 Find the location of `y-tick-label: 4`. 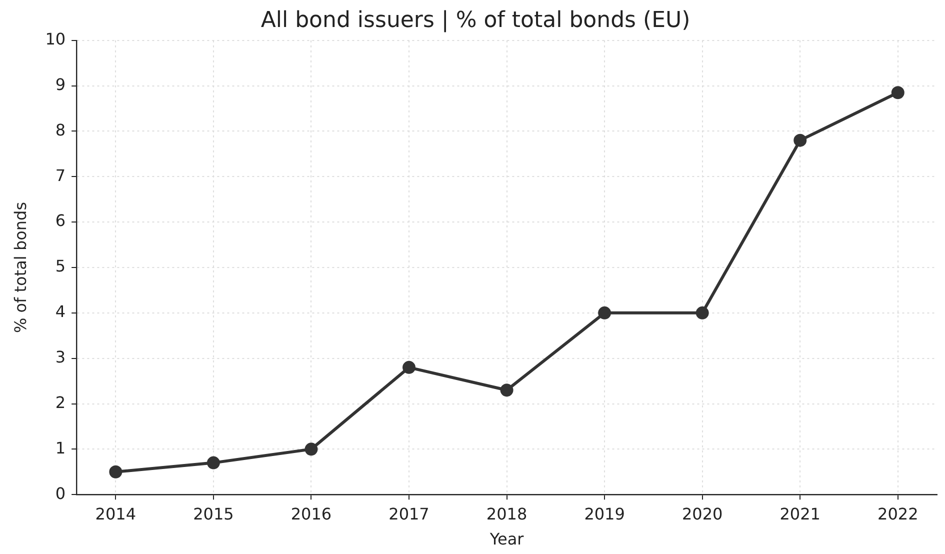

y-tick-label: 4 is located at coordinates (60, 312).